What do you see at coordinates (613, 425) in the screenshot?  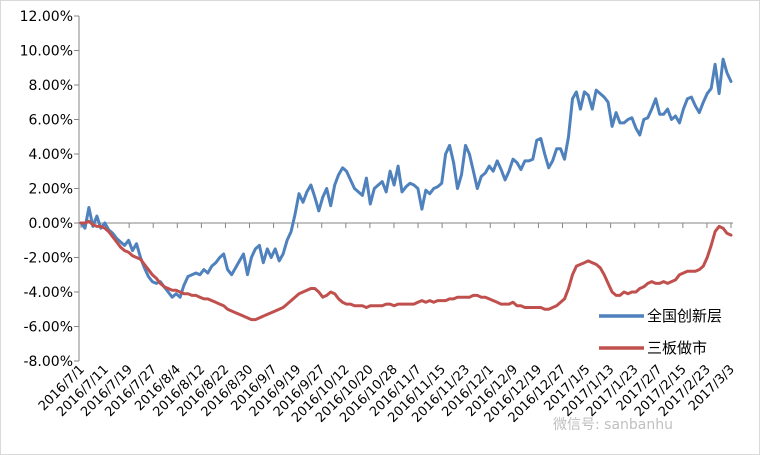 I see `watermark-text: 微信号: sanbanhu` at bounding box center [613, 425].